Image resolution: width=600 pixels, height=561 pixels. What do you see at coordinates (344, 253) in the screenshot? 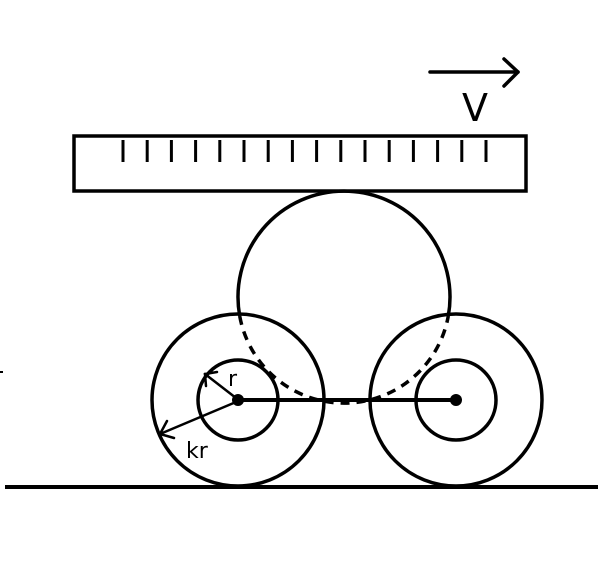
I see `central-cylinder-arc` at bounding box center [344, 253].